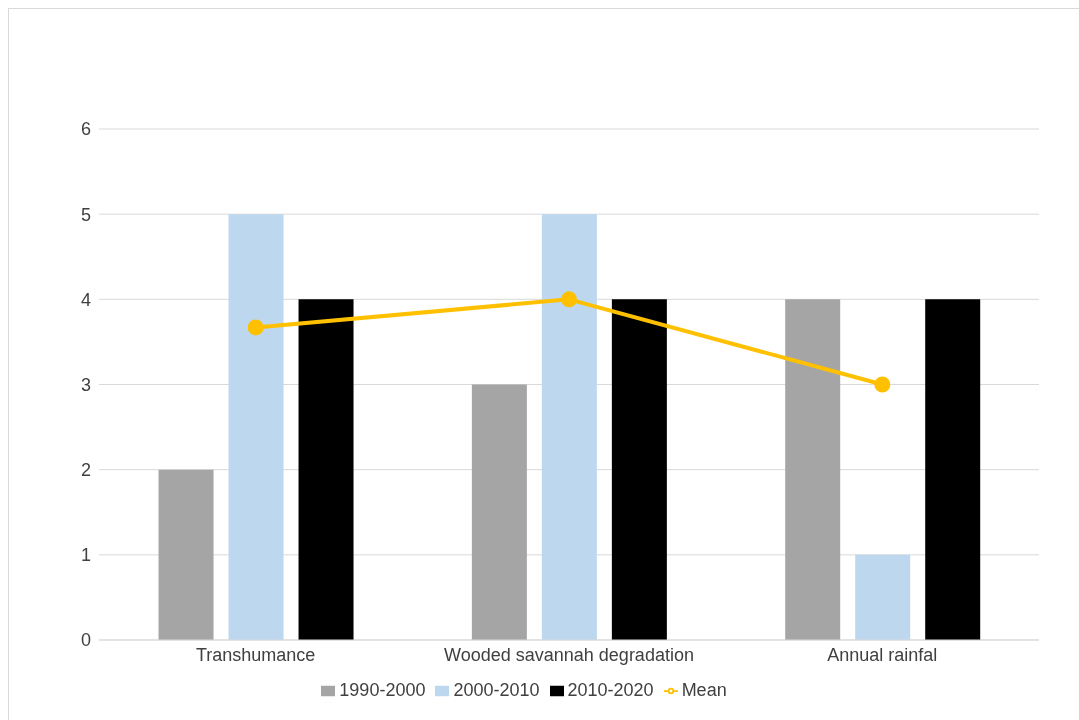 The image size is (1079, 720). What do you see at coordinates (496, 690) in the screenshot?
I see `legend-label: 2000-2010` at bounding box center [496, 690].